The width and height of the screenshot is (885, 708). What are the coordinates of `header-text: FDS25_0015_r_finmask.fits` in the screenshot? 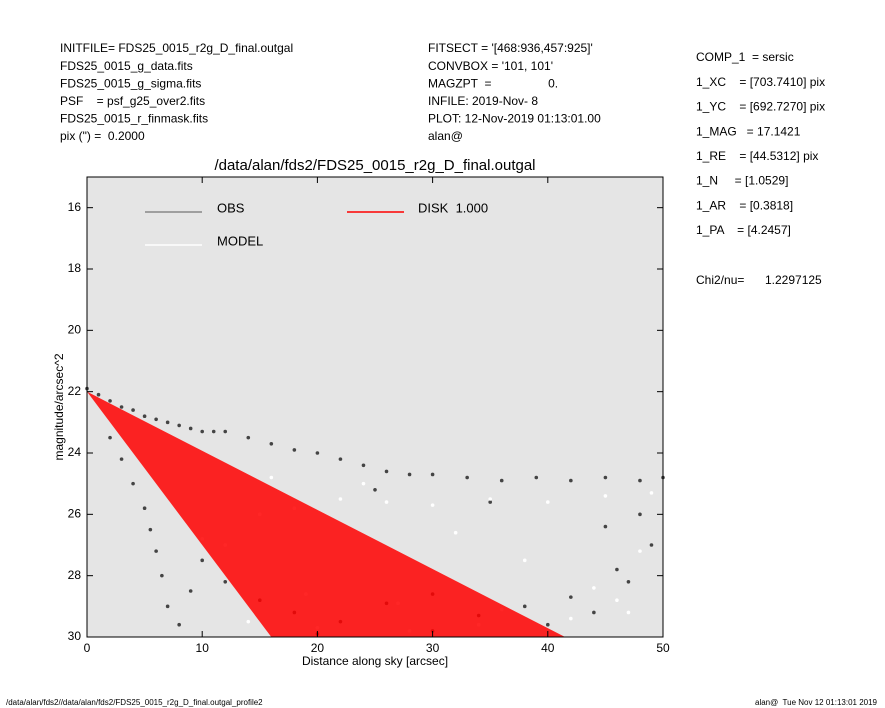 It's located at (134, 119).